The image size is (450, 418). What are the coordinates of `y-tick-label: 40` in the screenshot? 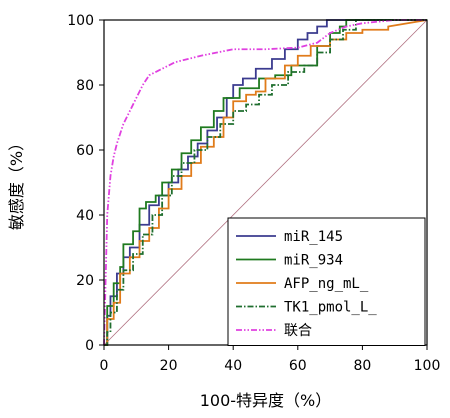 It's located at (85, 216).